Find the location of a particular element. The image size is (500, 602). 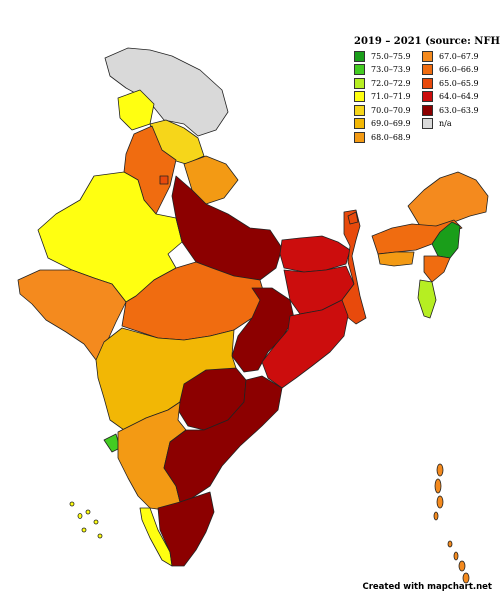

region-nagaland-manipur is located at coordinates (446, 240).